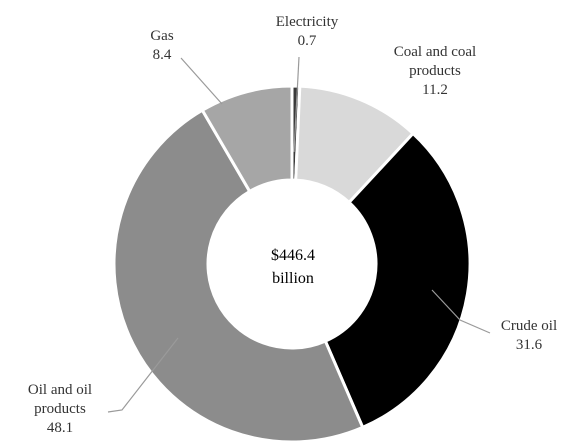  Describe the element at coordinates (293, 278) in the screenshot. I see `center-label-unit: billion` at that location.